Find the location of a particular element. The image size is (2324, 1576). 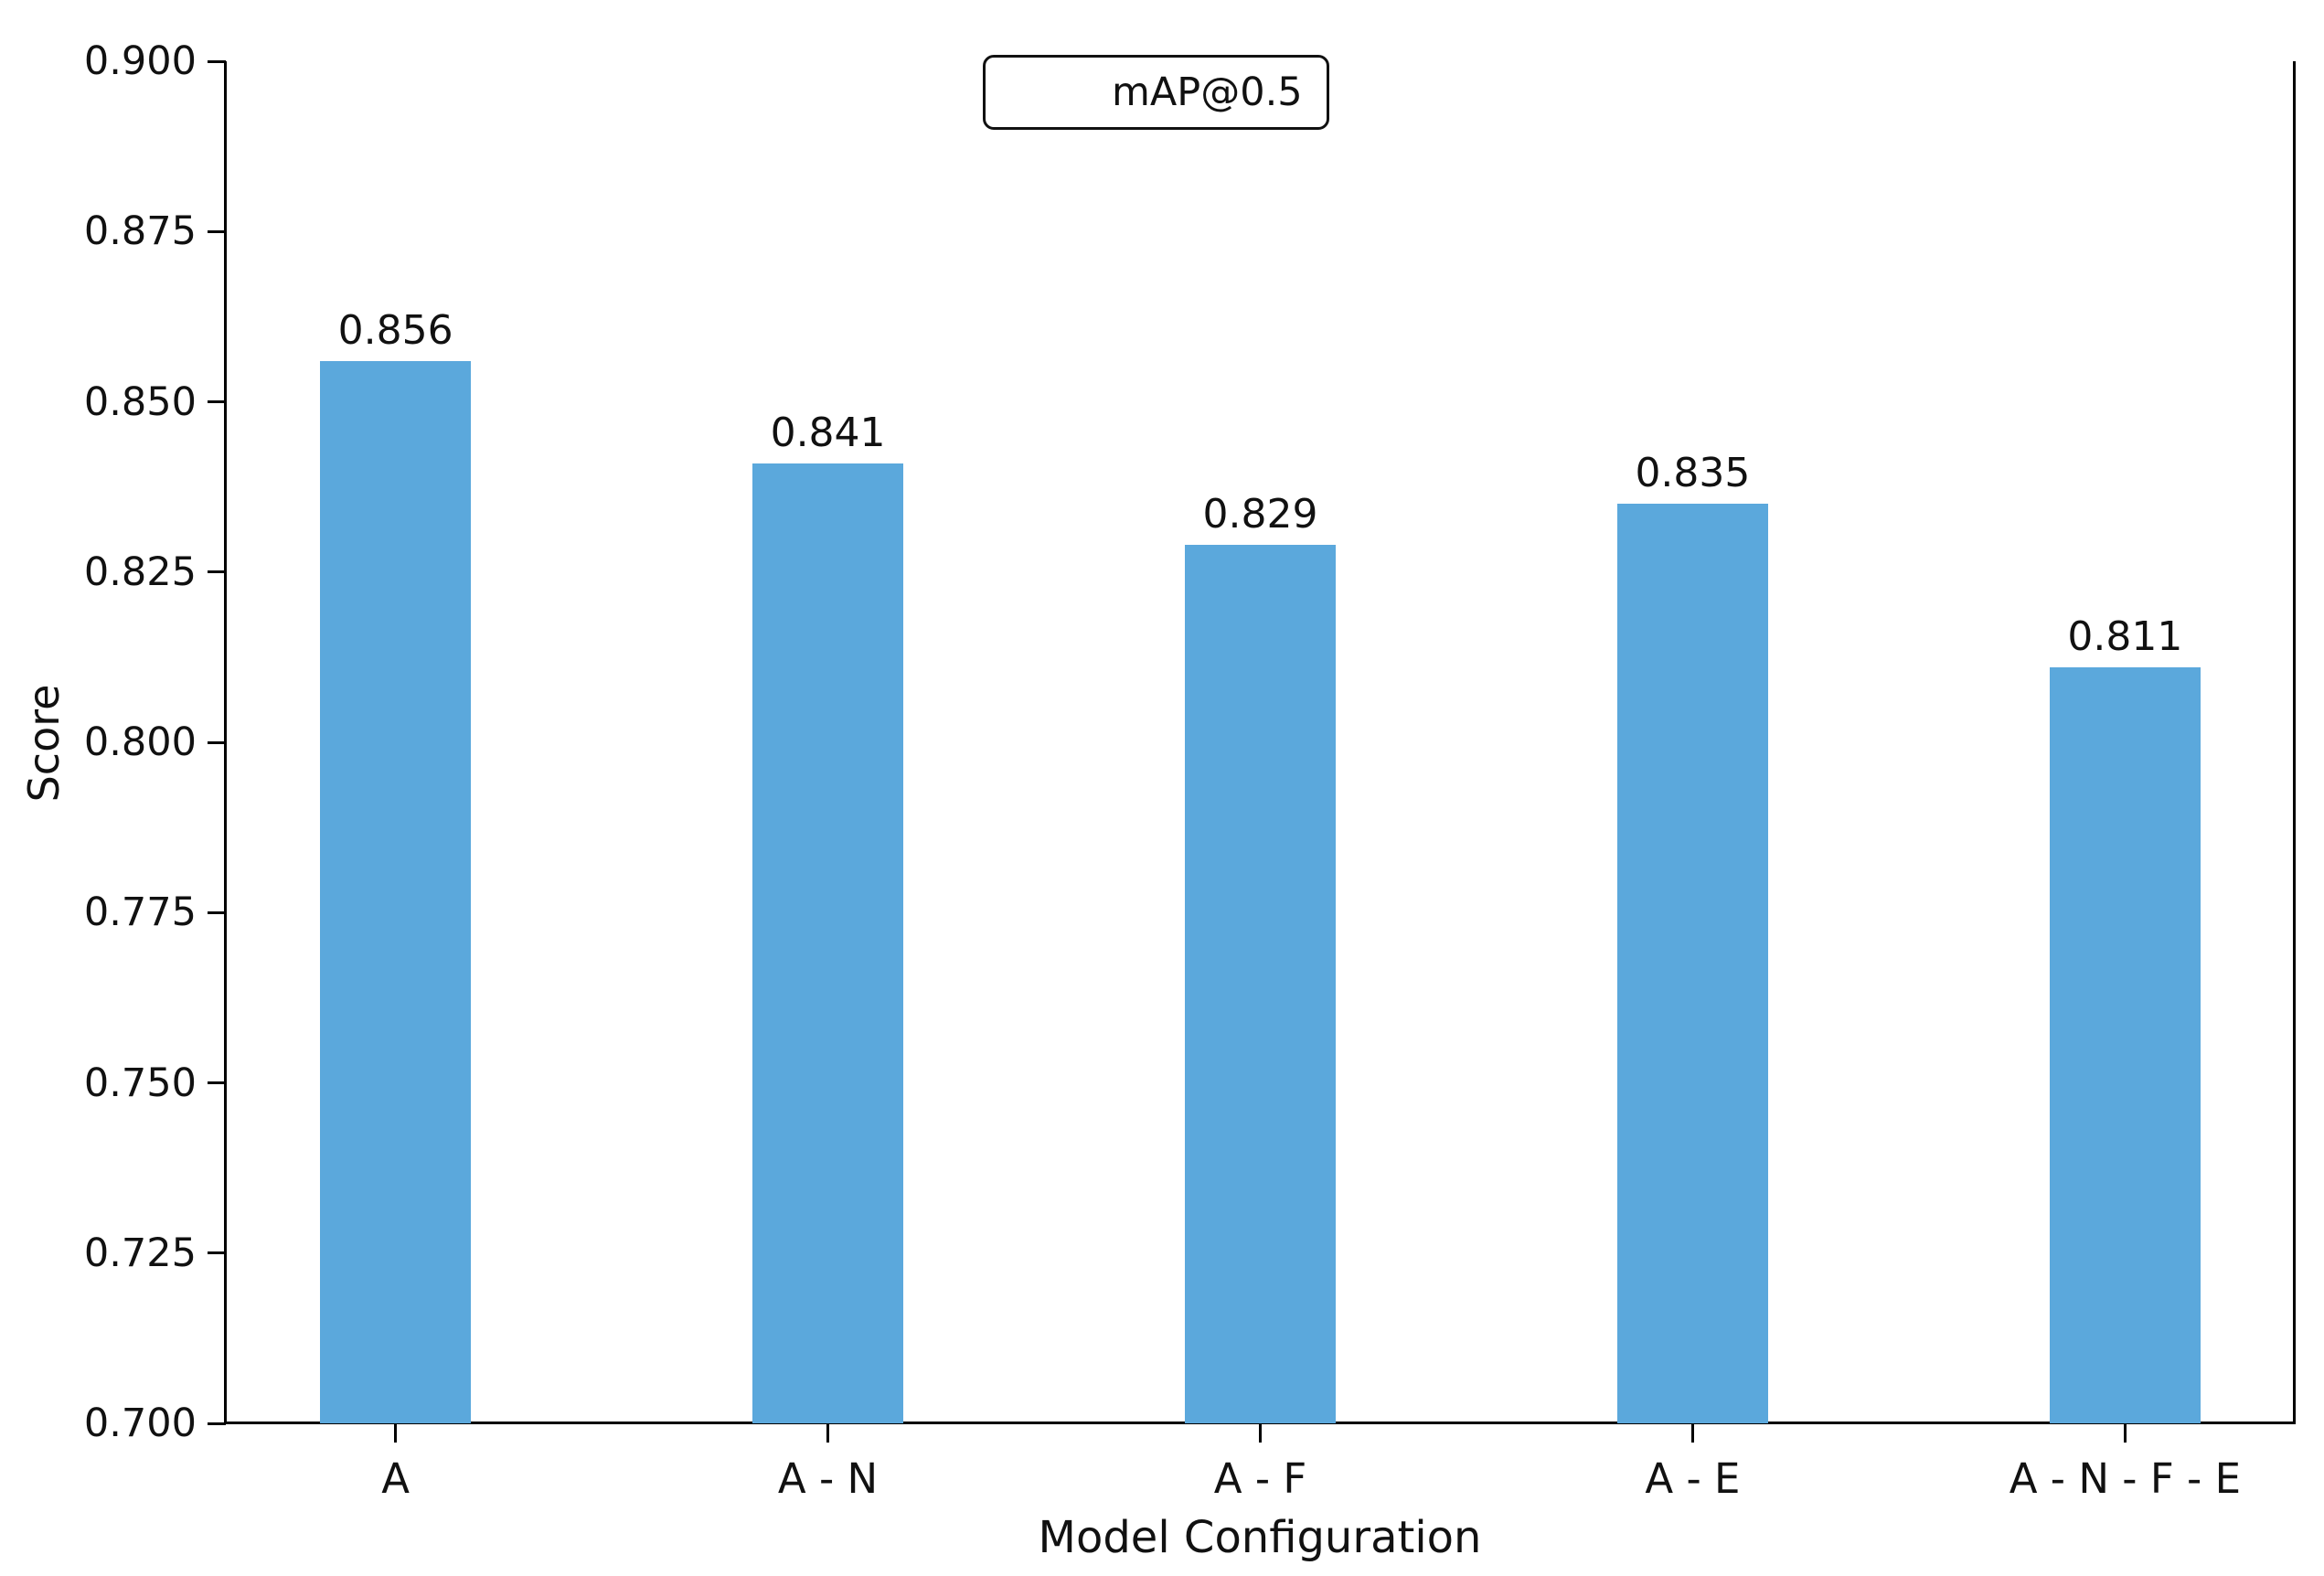

bar-value-label: 0.829 is located at coordinates (1260, 514).